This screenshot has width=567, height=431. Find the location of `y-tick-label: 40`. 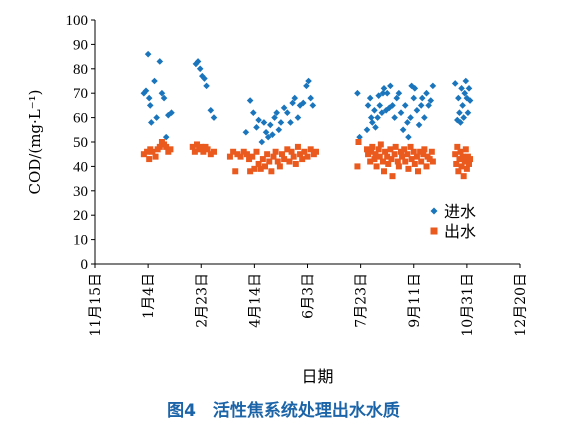

y-tick-label: 40 is located at coordinates (80, 167).